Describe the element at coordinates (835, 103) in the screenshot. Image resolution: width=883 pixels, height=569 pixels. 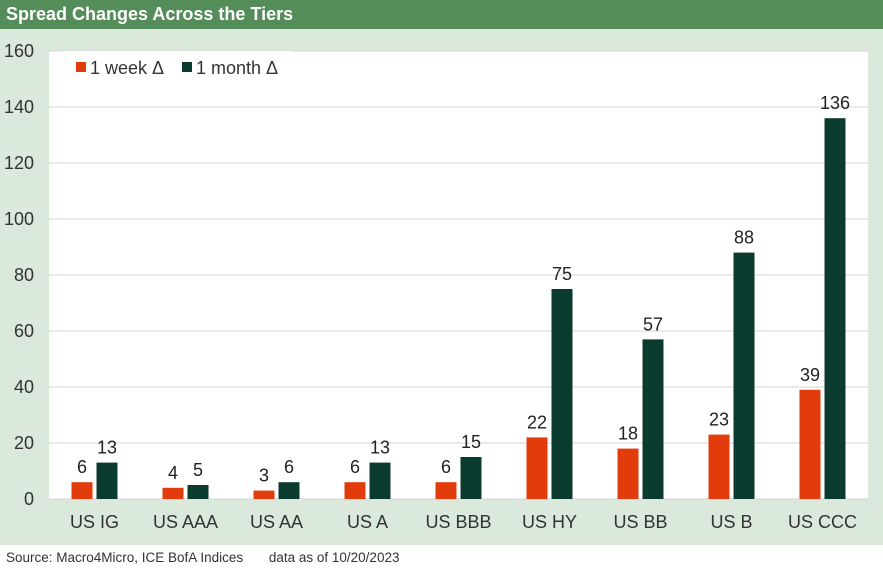
I see `data-label: 136` at that location.